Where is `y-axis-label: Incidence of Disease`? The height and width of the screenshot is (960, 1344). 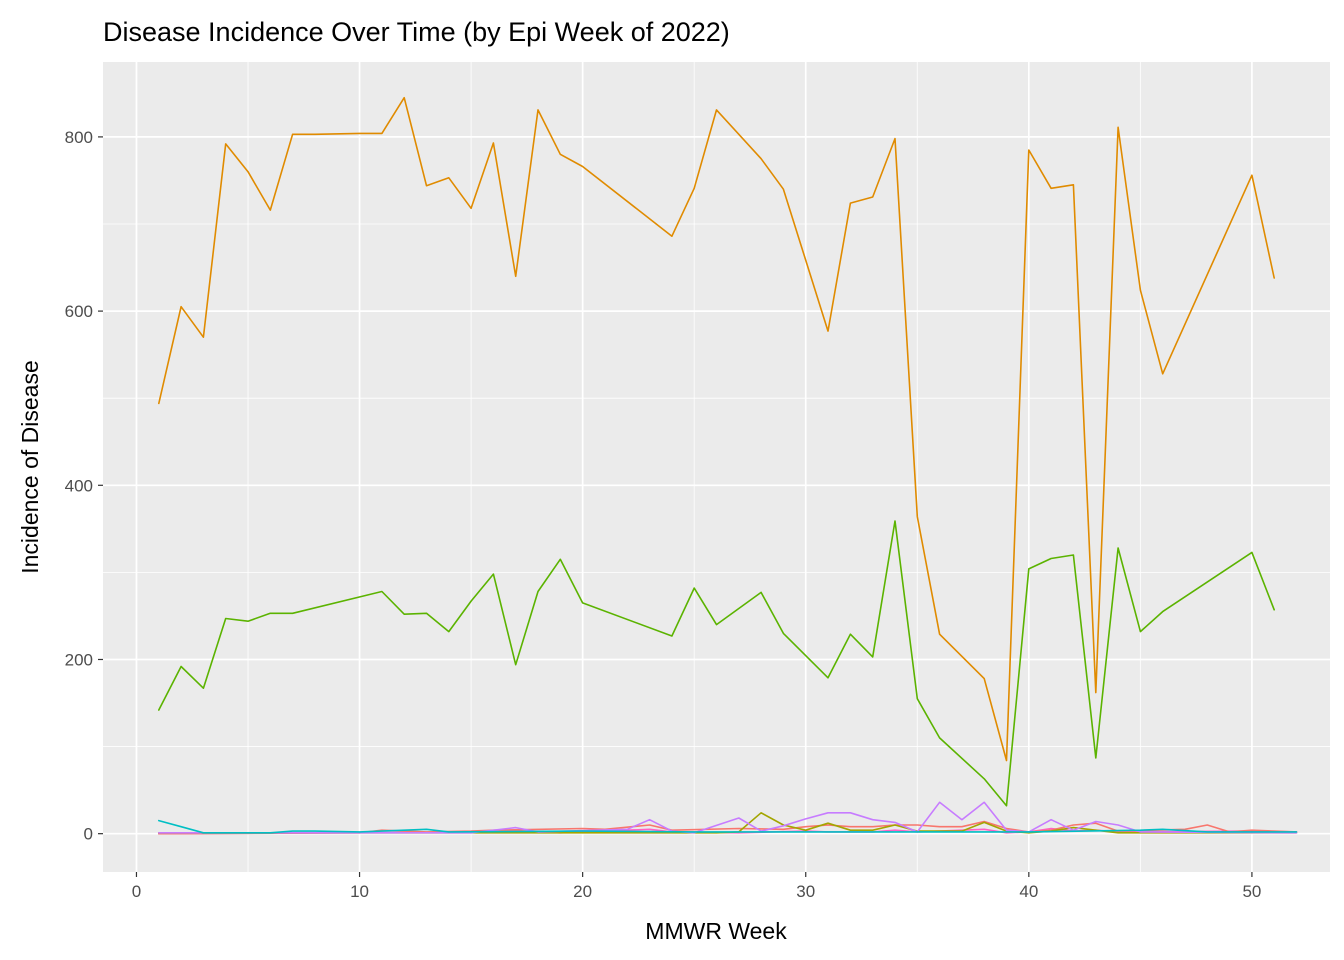
y-axis-label: Incidence of Disease is located at coordinates (30, 467).